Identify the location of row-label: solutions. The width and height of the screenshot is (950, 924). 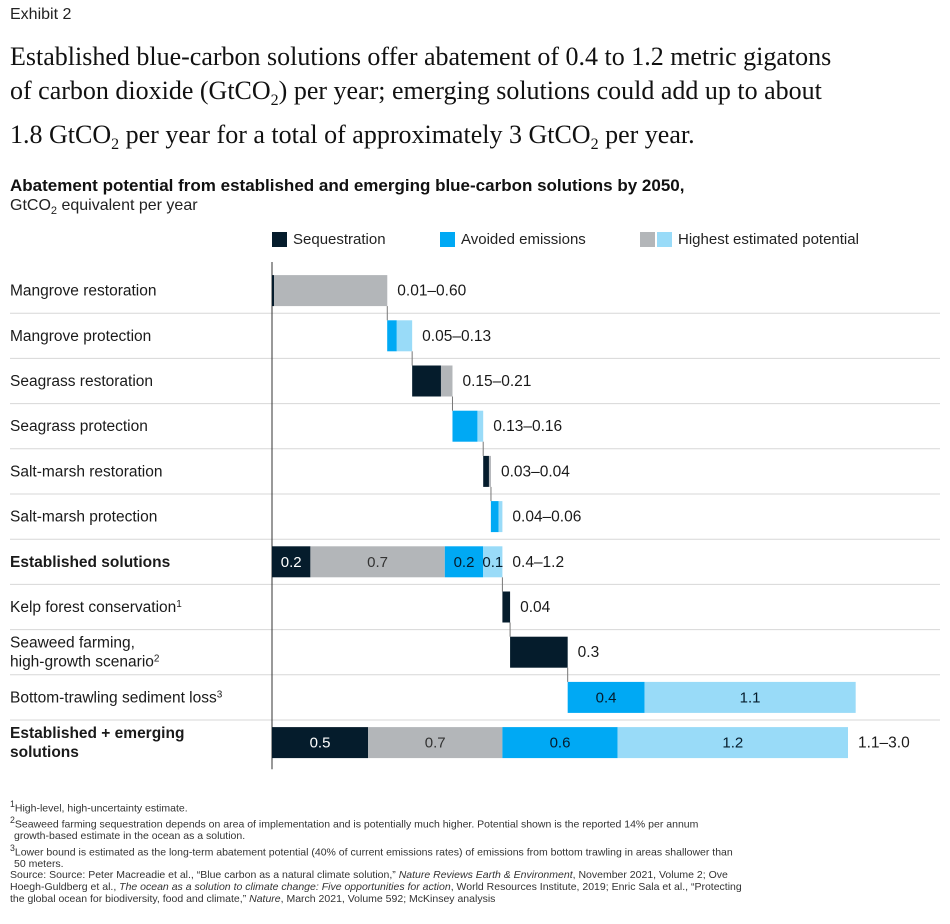
(44, 752).